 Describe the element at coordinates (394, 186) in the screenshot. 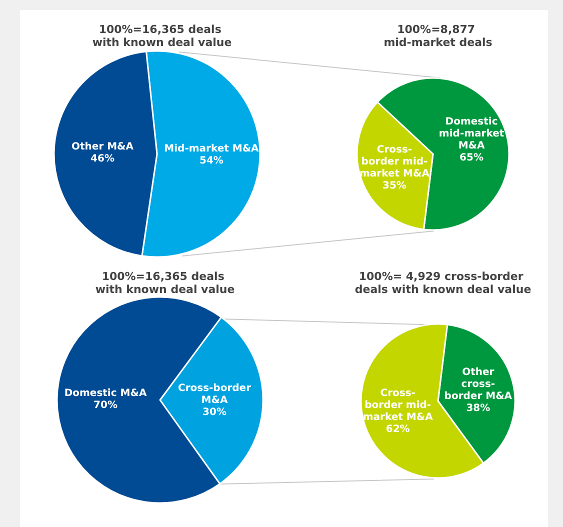

I see `data-label: 35%` at that location.